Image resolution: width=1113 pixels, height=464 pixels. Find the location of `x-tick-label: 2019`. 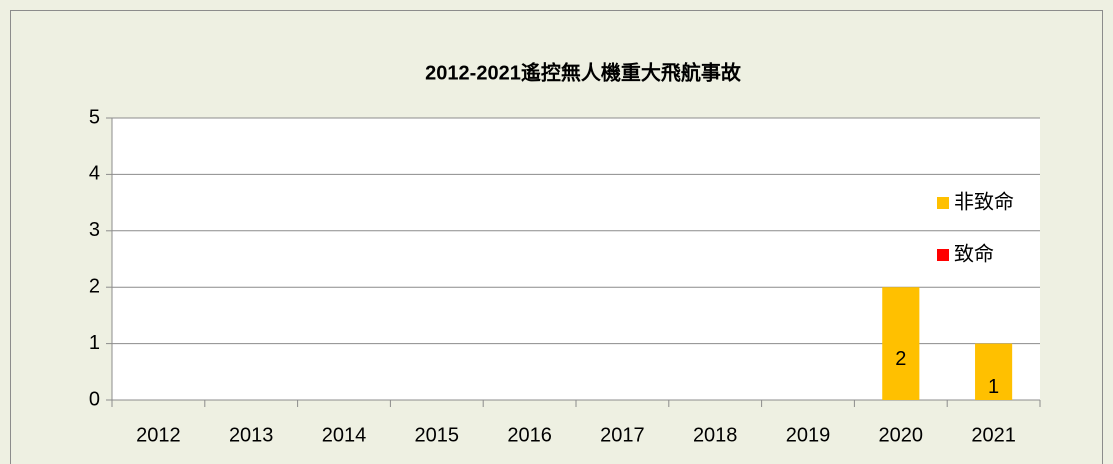

x-tick-label: 2019 is located at coordinates (808, 435).